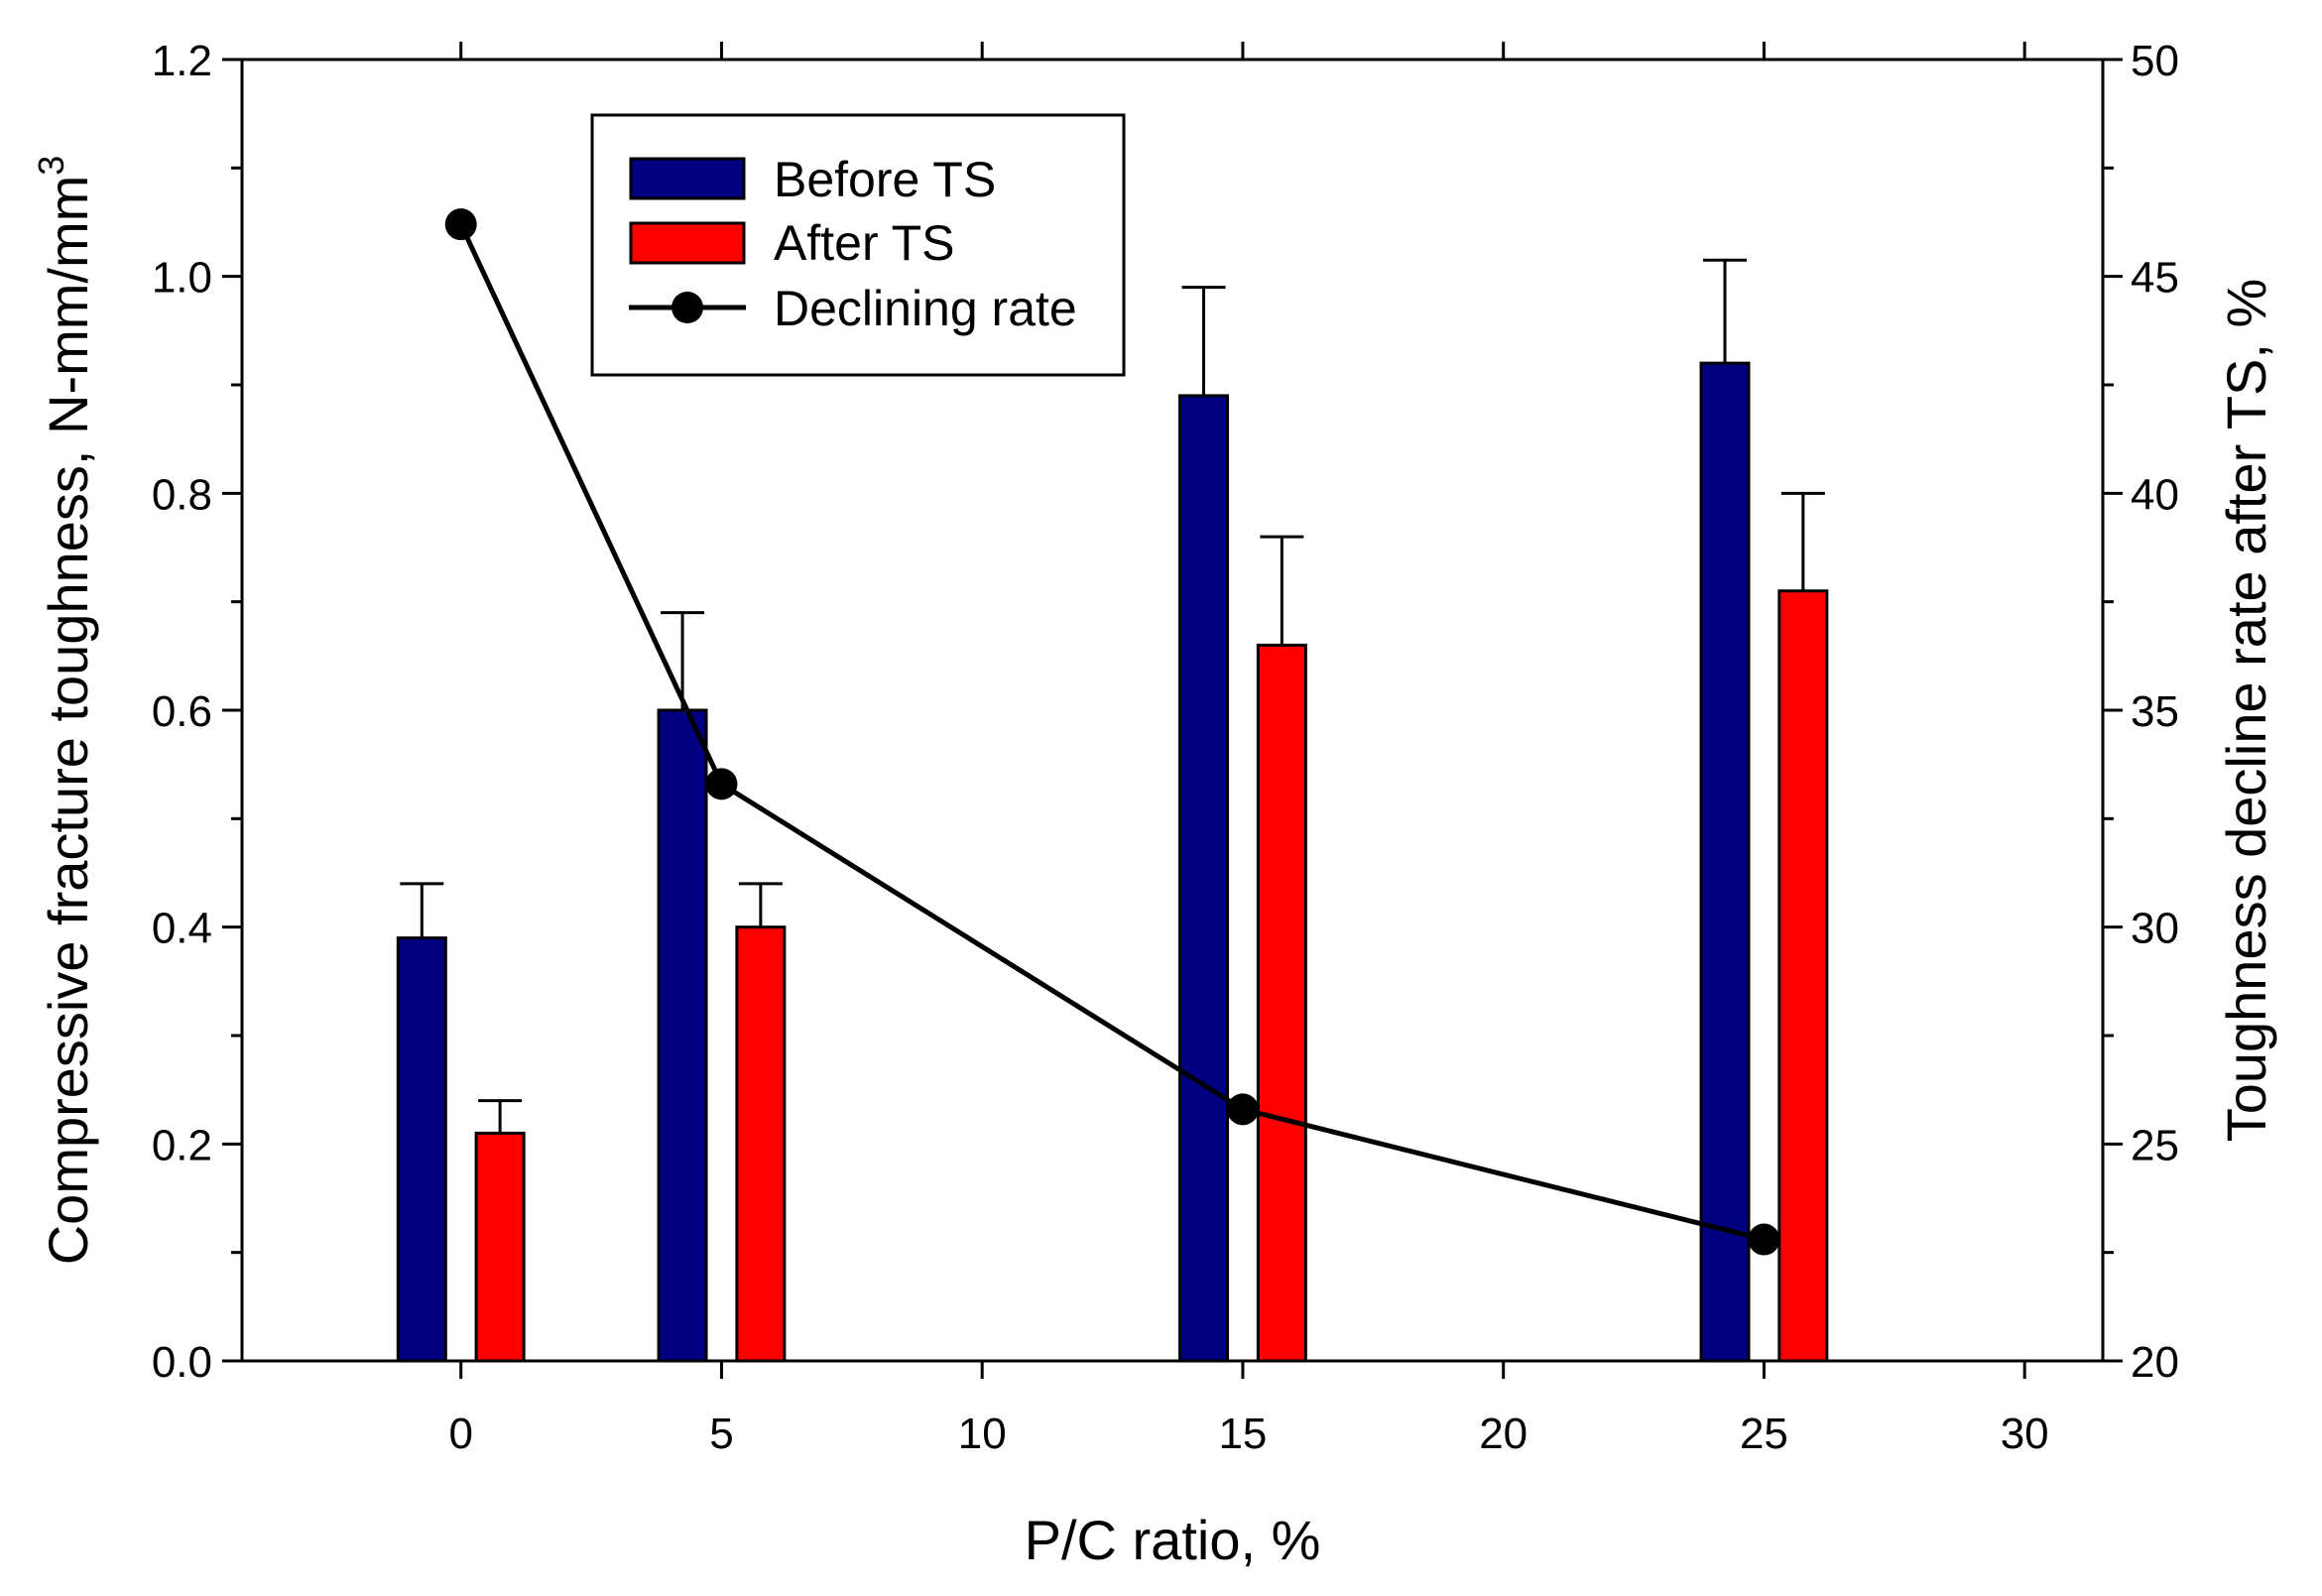  Describe the element at coordinates (182, 1145) in the screenshot. I see `left-y-tick-label: 0.2` at that location.